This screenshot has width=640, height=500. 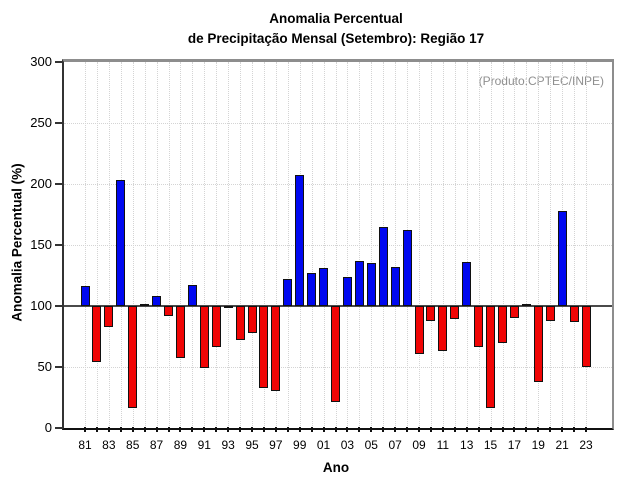 I want to click on x-tick-label: 17, so click(x=514, y=445).